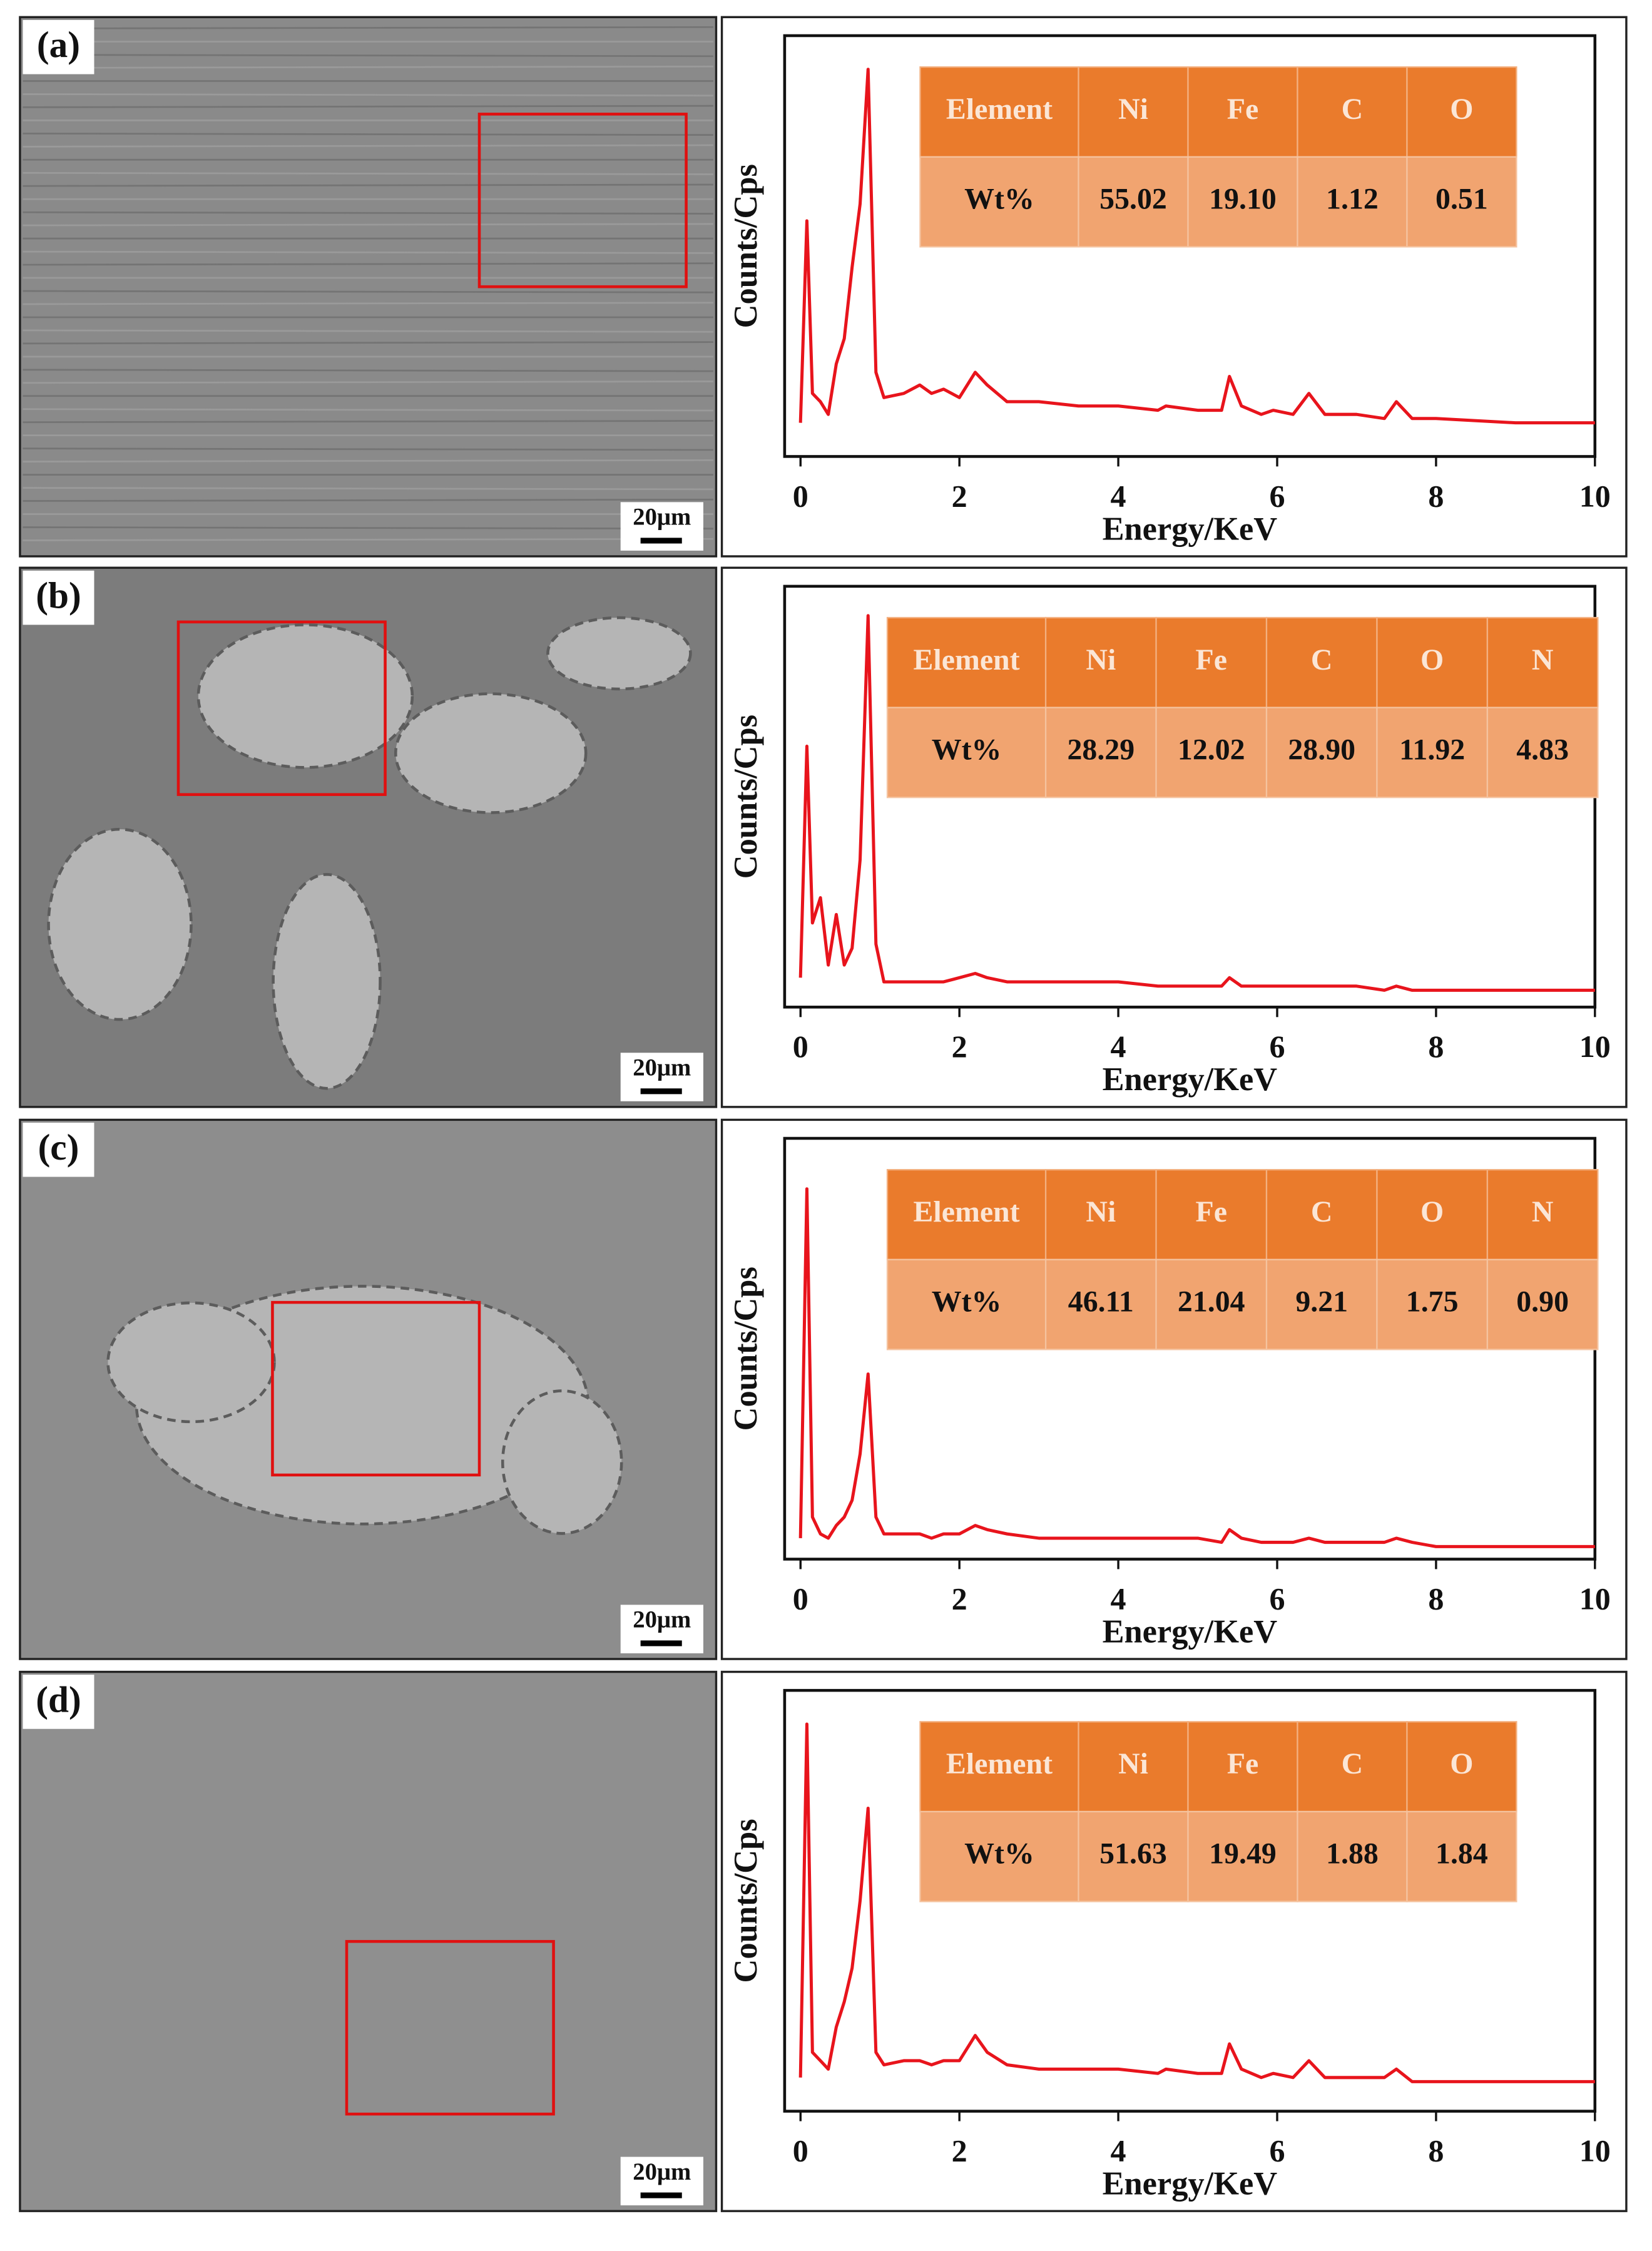  I want to click on table-cell-text: 0.51, so click(1461, 199).